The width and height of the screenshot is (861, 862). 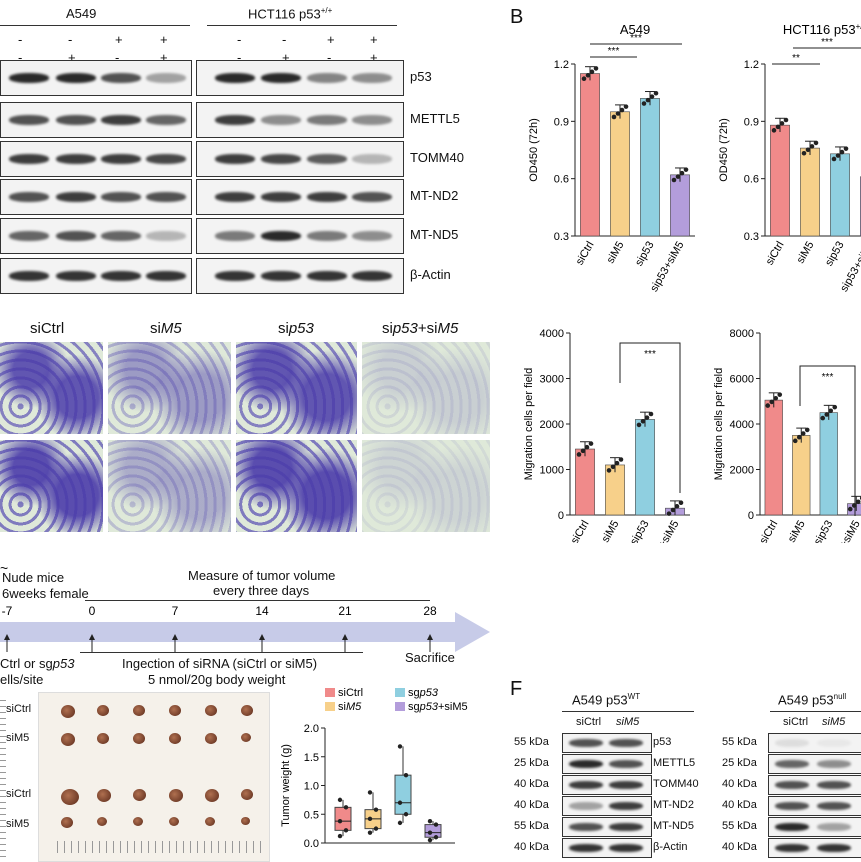 I want to click on micrograph-label: siM5, so click(x=166, y=328).